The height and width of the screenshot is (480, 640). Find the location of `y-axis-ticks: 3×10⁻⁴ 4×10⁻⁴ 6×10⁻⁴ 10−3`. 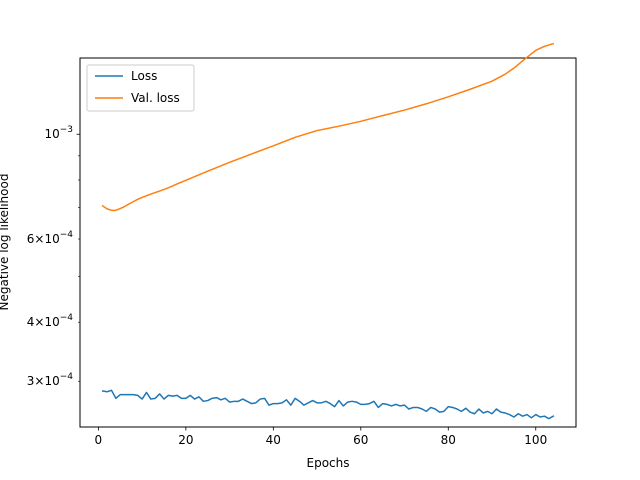

y-axis-ticks: 3×10⁻⁴ 4×10⁻⁴ 6×10⁻⁴ 10−3 is located at coordinates (53, 256).